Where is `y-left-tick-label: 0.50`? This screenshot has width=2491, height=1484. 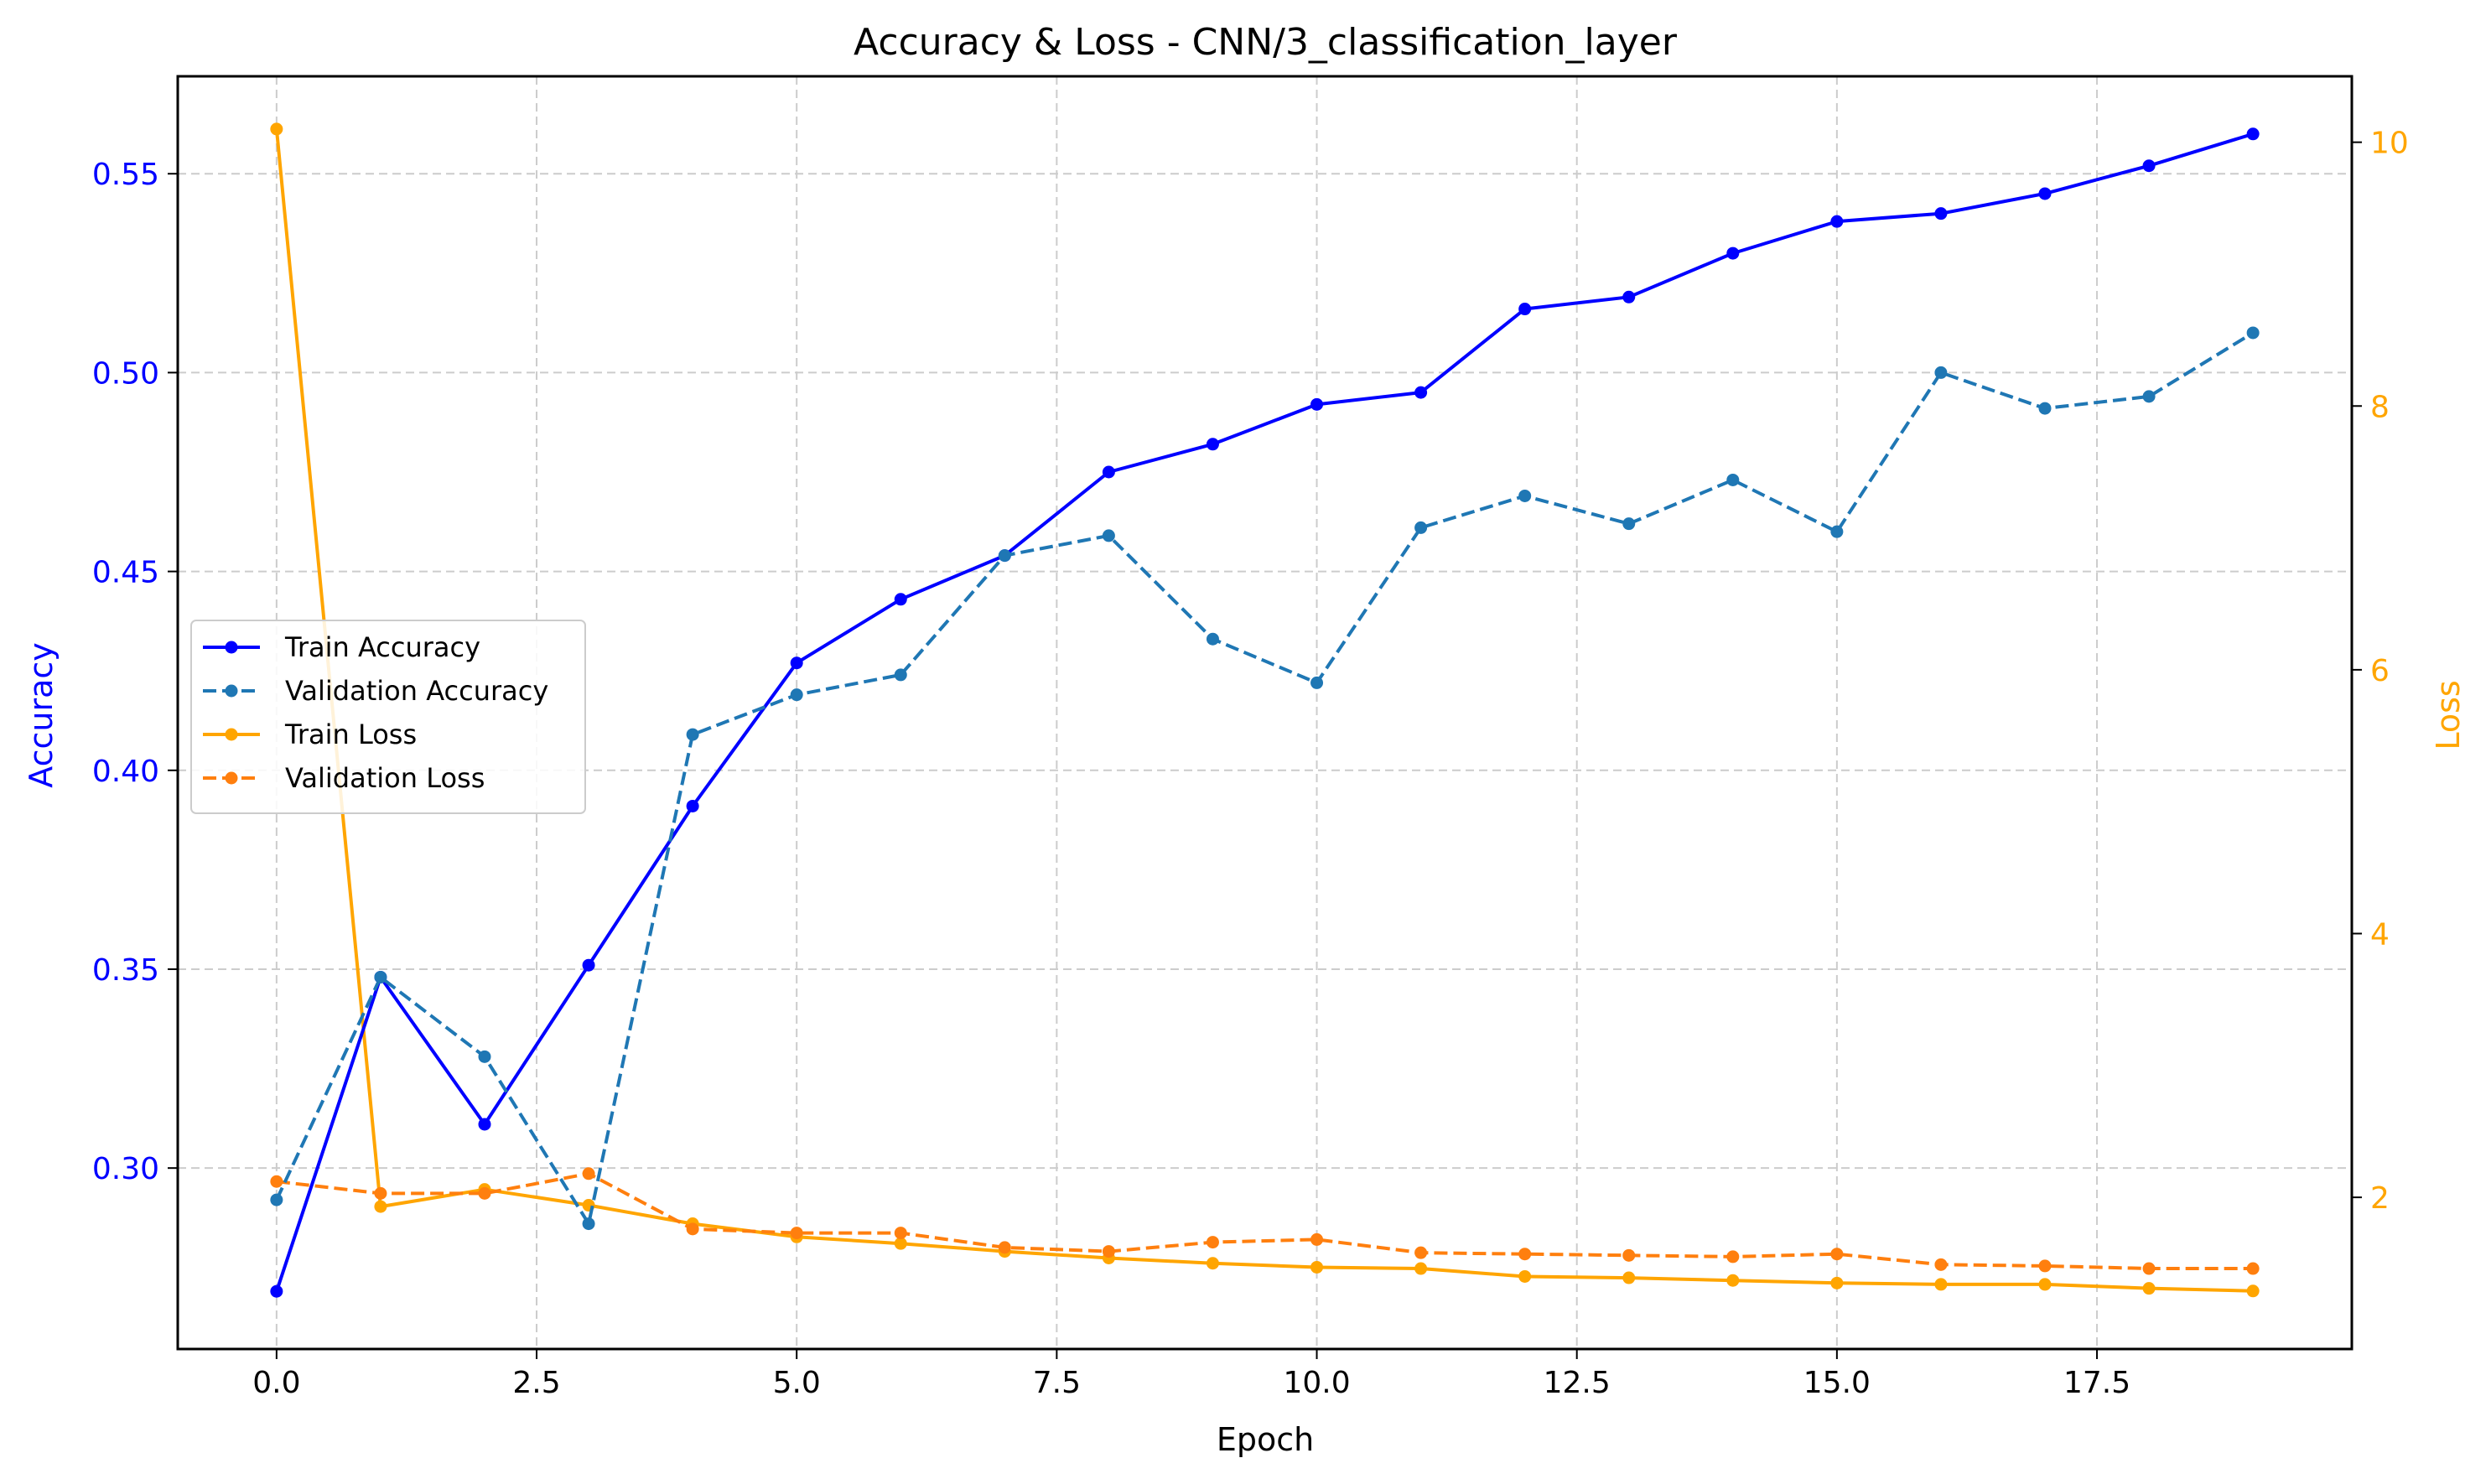 y-left-tick-label: 0.50 is located at coordinates (125, 373).